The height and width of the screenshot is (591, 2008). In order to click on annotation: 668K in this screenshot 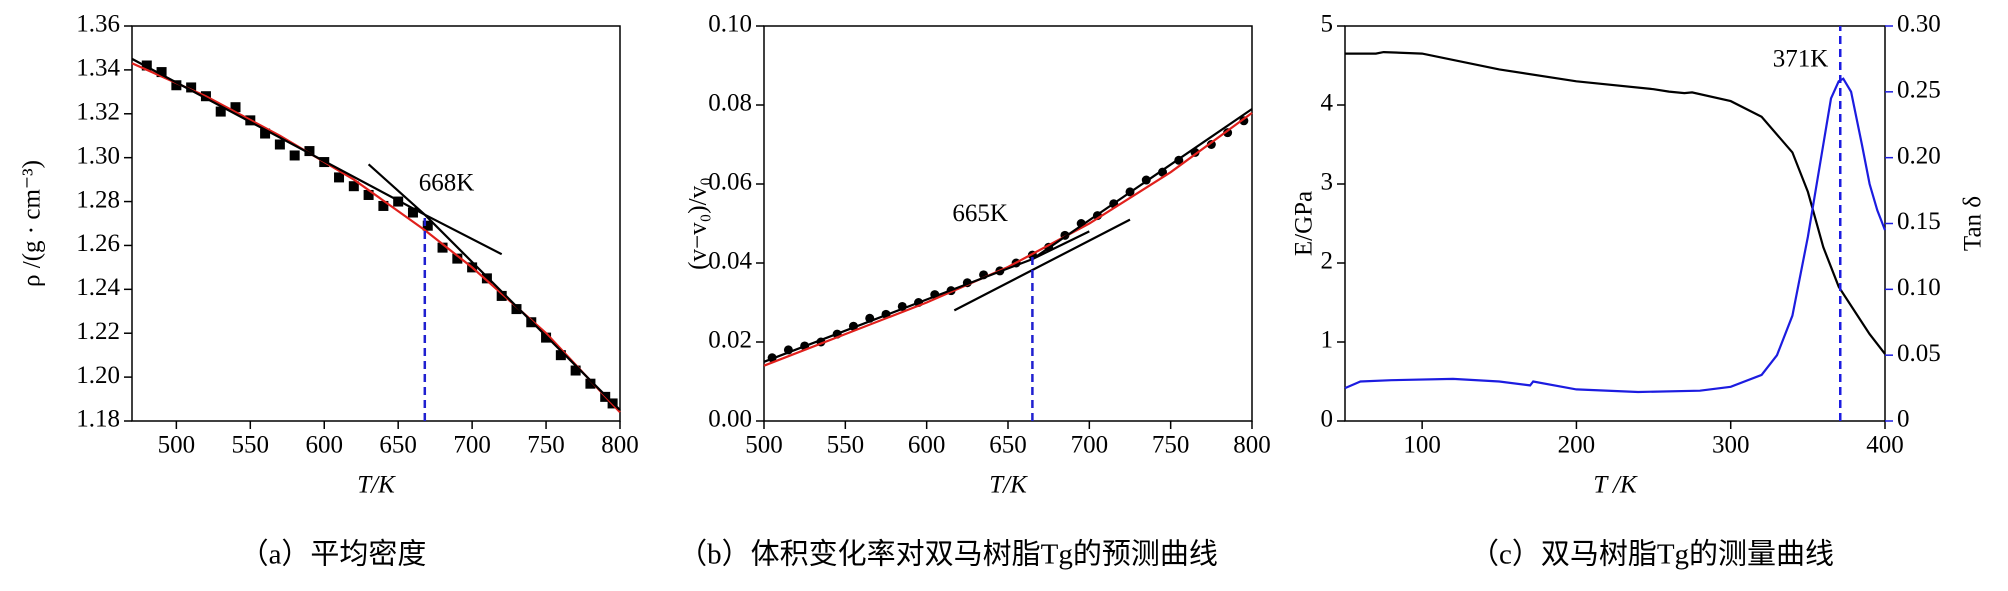, I will do `click(447, 182)`.